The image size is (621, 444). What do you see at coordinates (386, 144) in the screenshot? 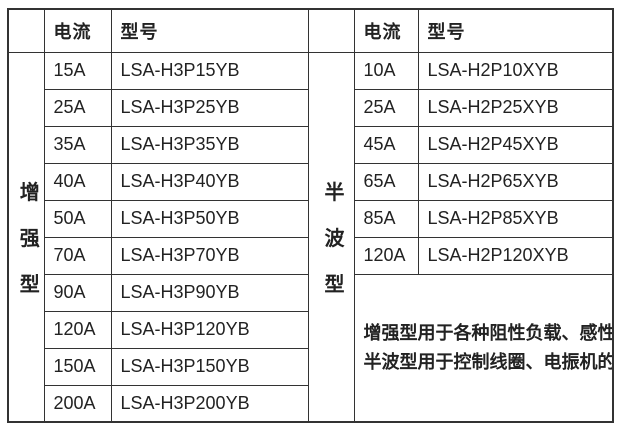
I see `current-cell: 45A` at bounding box center [386, 144].